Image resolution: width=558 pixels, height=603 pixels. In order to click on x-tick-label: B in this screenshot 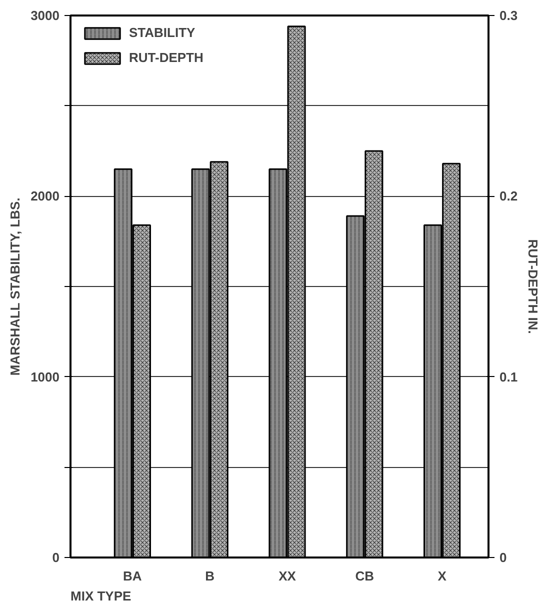, I will do `click(210, 576)`.